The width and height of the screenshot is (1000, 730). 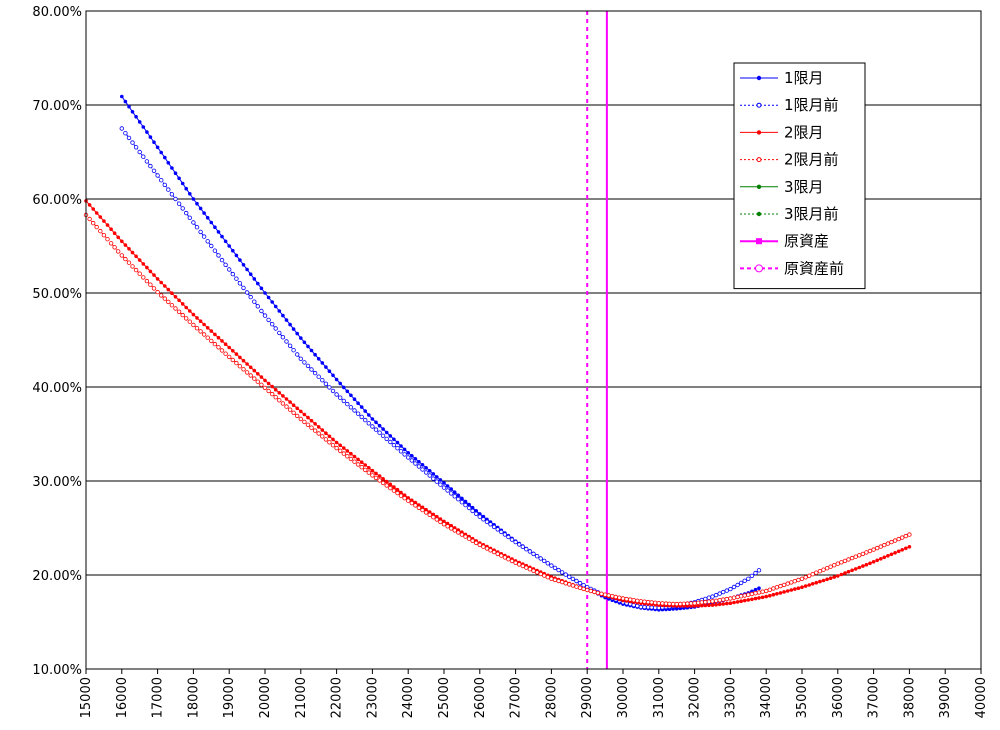 What do you see at coordinates (408, 697) in the screenshot?
I see `x-tick-label: 24000` at bounding box center [408, 697].